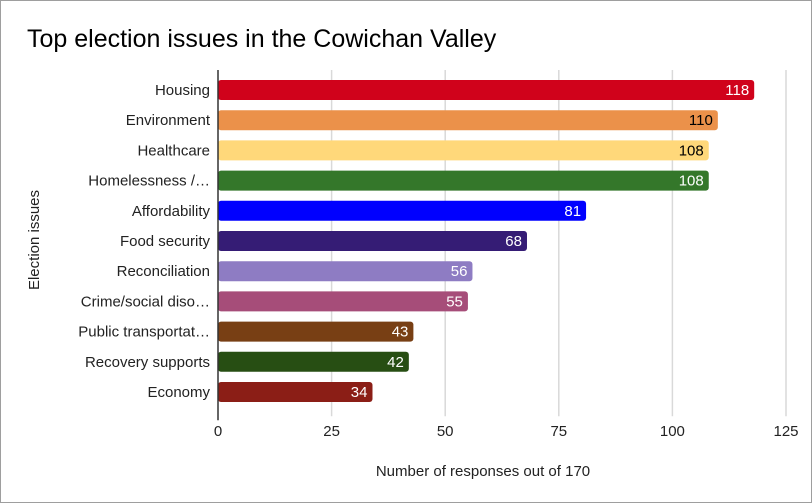  I want to click on data-label: 118, so click(737, 90).